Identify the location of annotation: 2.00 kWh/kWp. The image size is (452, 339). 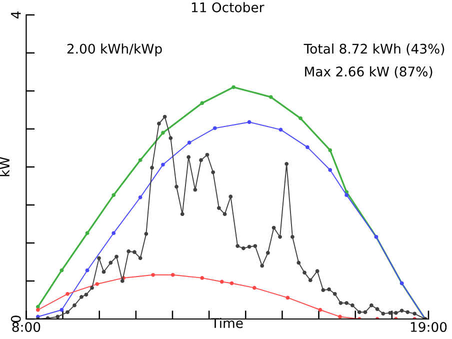
(114, 50).